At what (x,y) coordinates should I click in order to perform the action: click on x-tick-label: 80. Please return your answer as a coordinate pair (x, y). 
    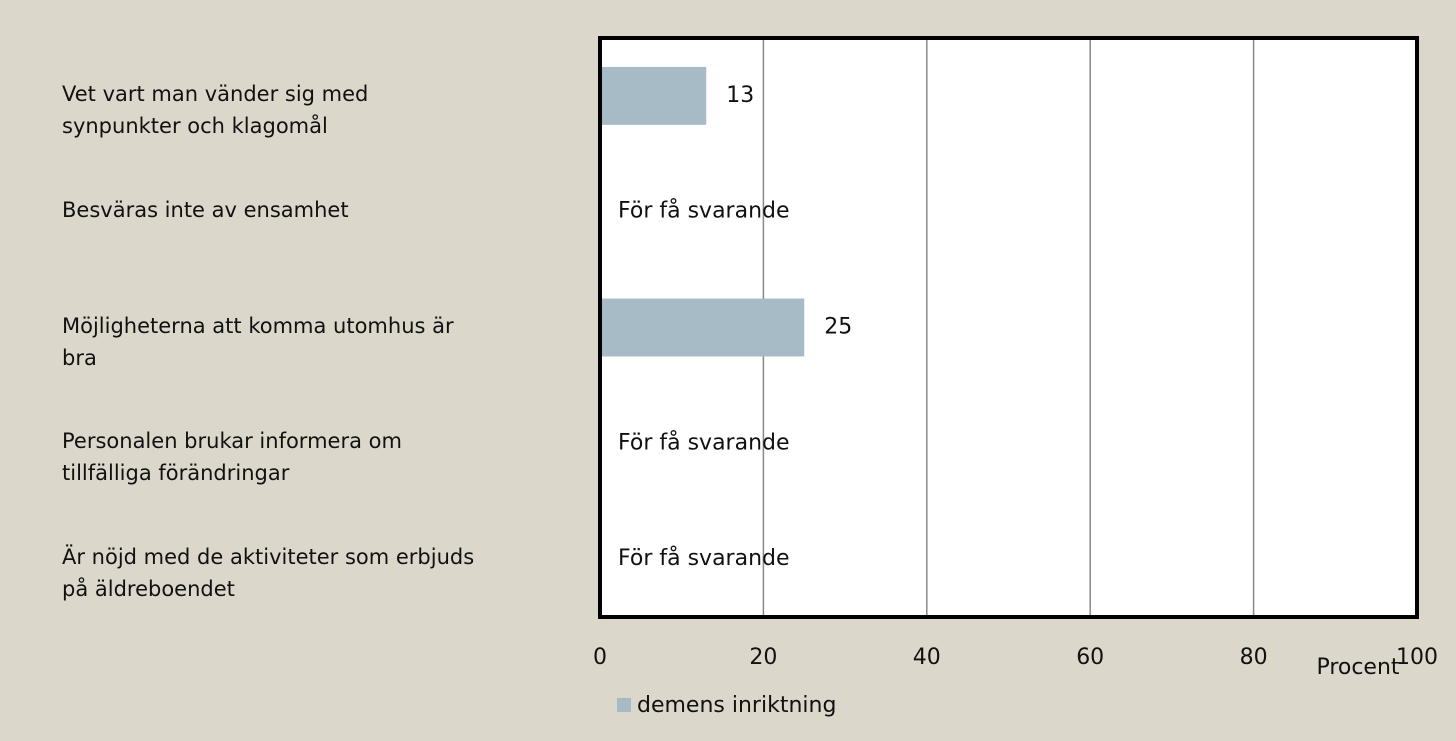
    Looking at the image, I should click on (1254, 657).